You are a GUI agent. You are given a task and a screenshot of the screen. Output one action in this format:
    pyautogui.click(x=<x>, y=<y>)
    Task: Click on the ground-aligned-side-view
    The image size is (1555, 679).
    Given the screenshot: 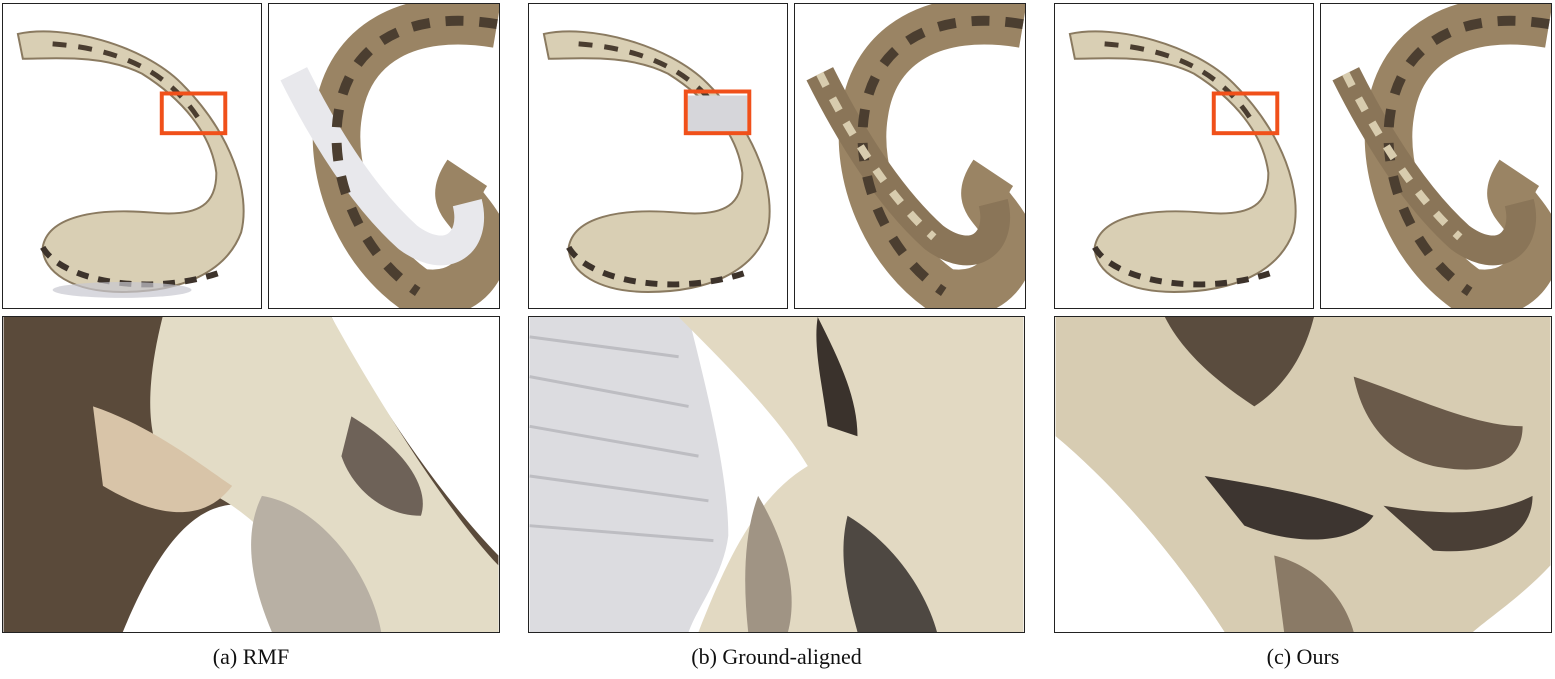 What is the action you would take?
    pyautogui.click(x=658, y=156)
    